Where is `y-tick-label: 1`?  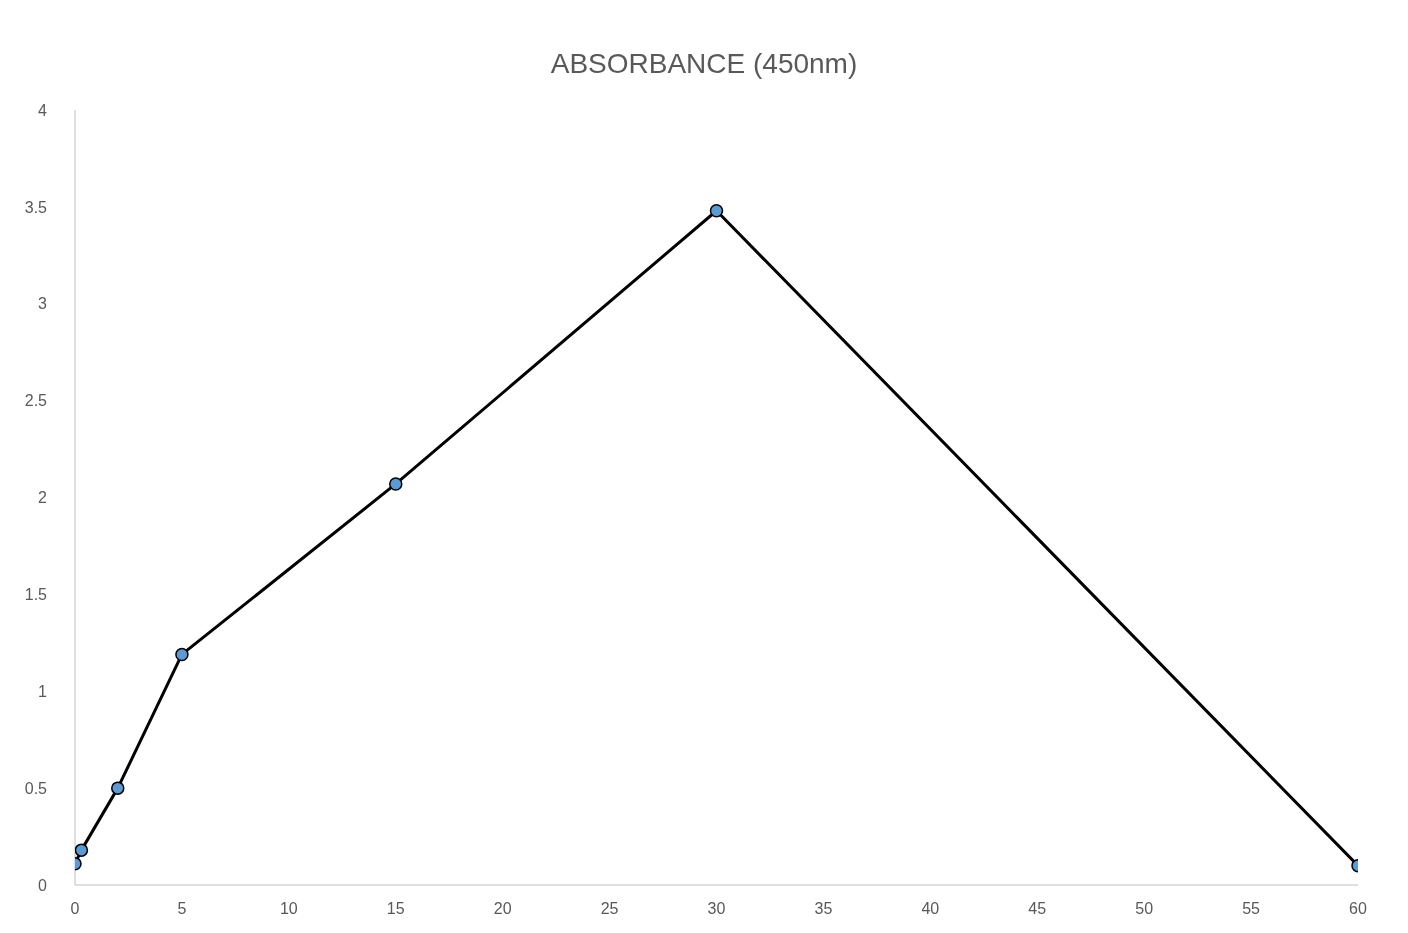
y-tick-label: 1 is located at coordinates (43, 691).